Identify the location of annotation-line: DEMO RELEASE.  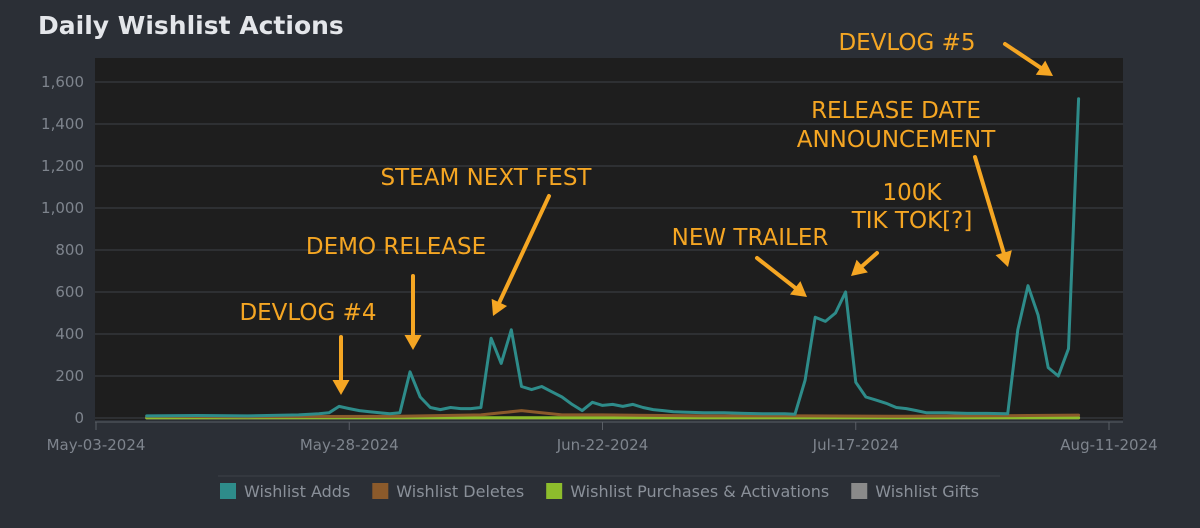
(396, 247).